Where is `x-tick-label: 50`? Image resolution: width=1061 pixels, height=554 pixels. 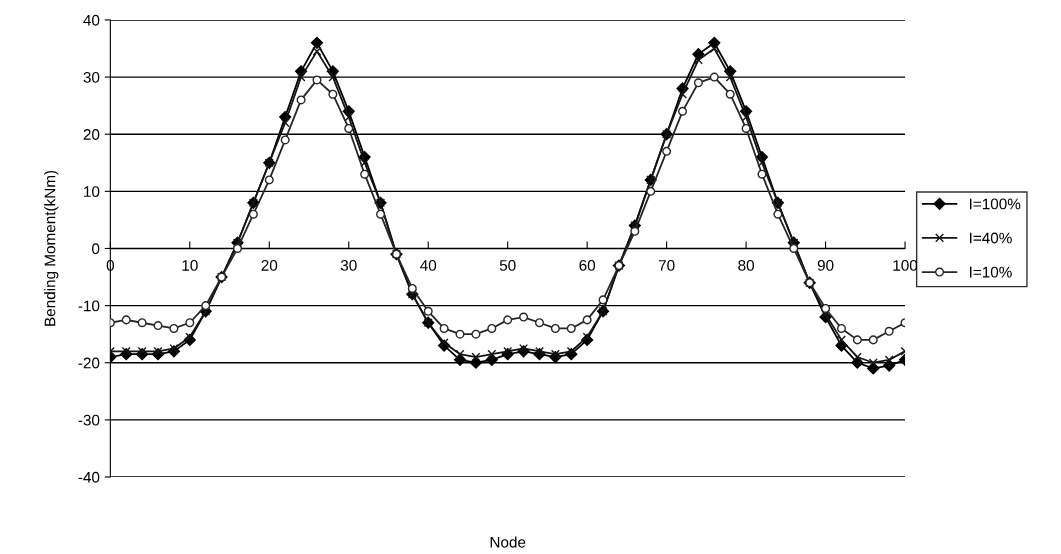
x-tick-label: 50 is located at coordinates (507, 265).